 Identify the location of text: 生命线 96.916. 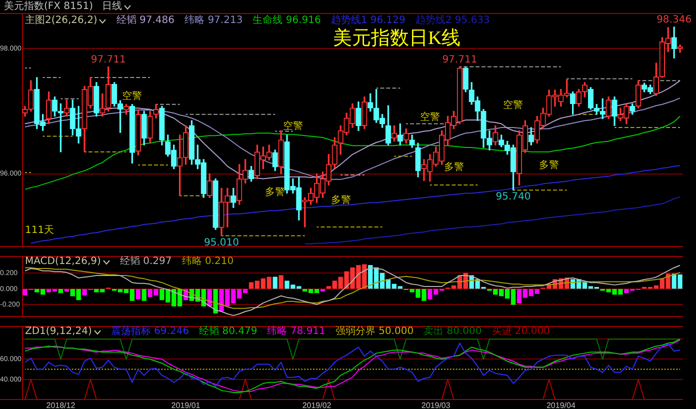
(286, 20).